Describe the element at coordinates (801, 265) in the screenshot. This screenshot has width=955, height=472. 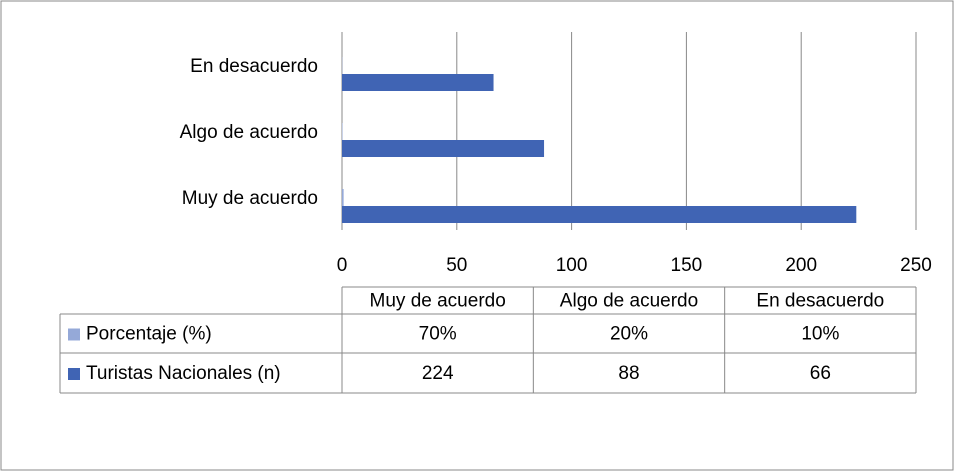
I see `x-tick-label: 200` at that location.